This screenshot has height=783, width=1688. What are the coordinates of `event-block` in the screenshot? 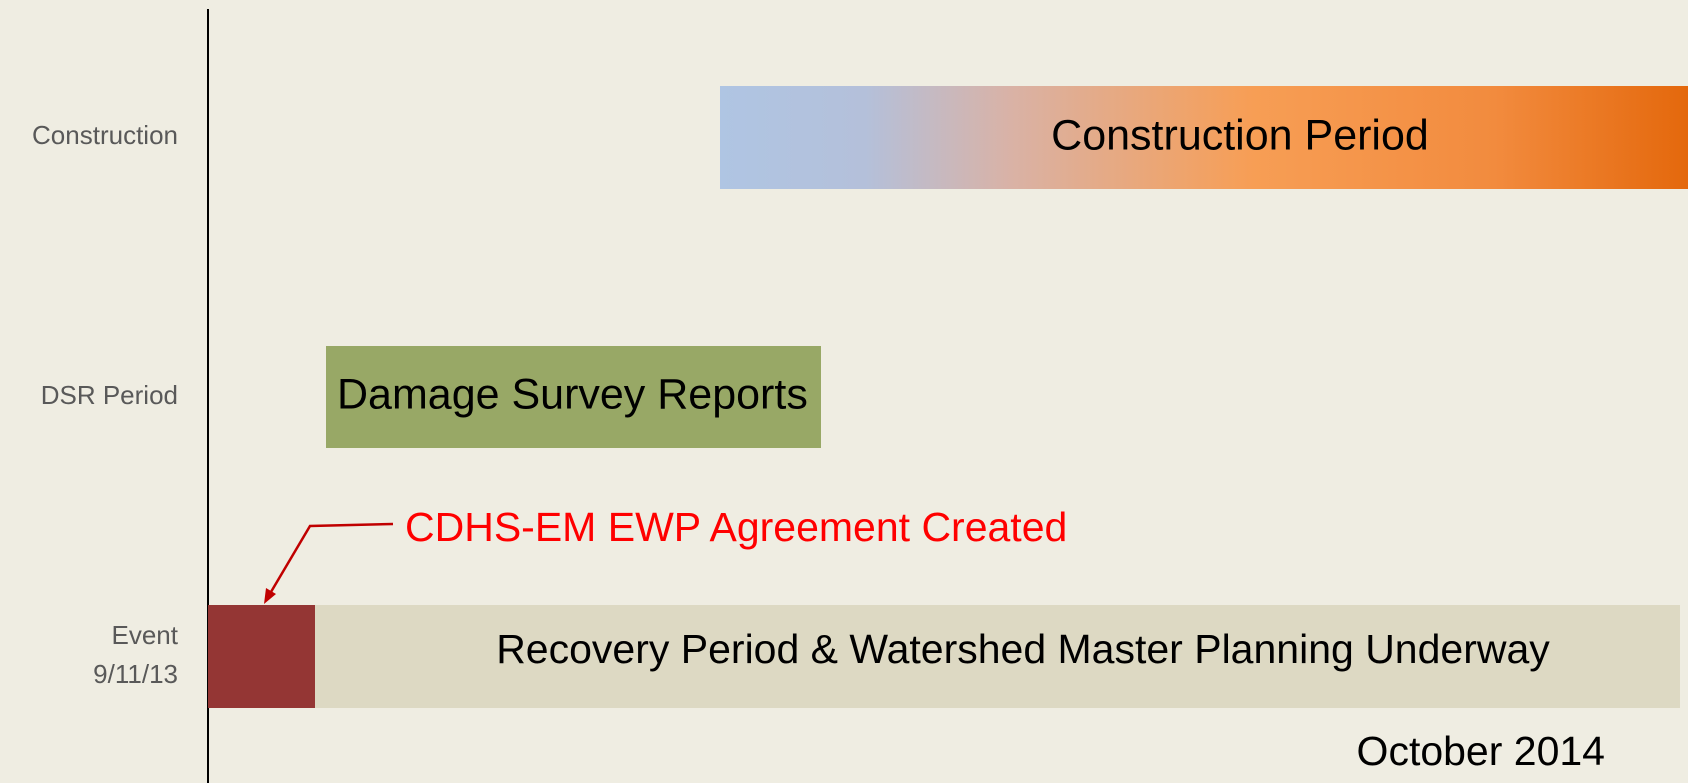 It's located at (261, 656).